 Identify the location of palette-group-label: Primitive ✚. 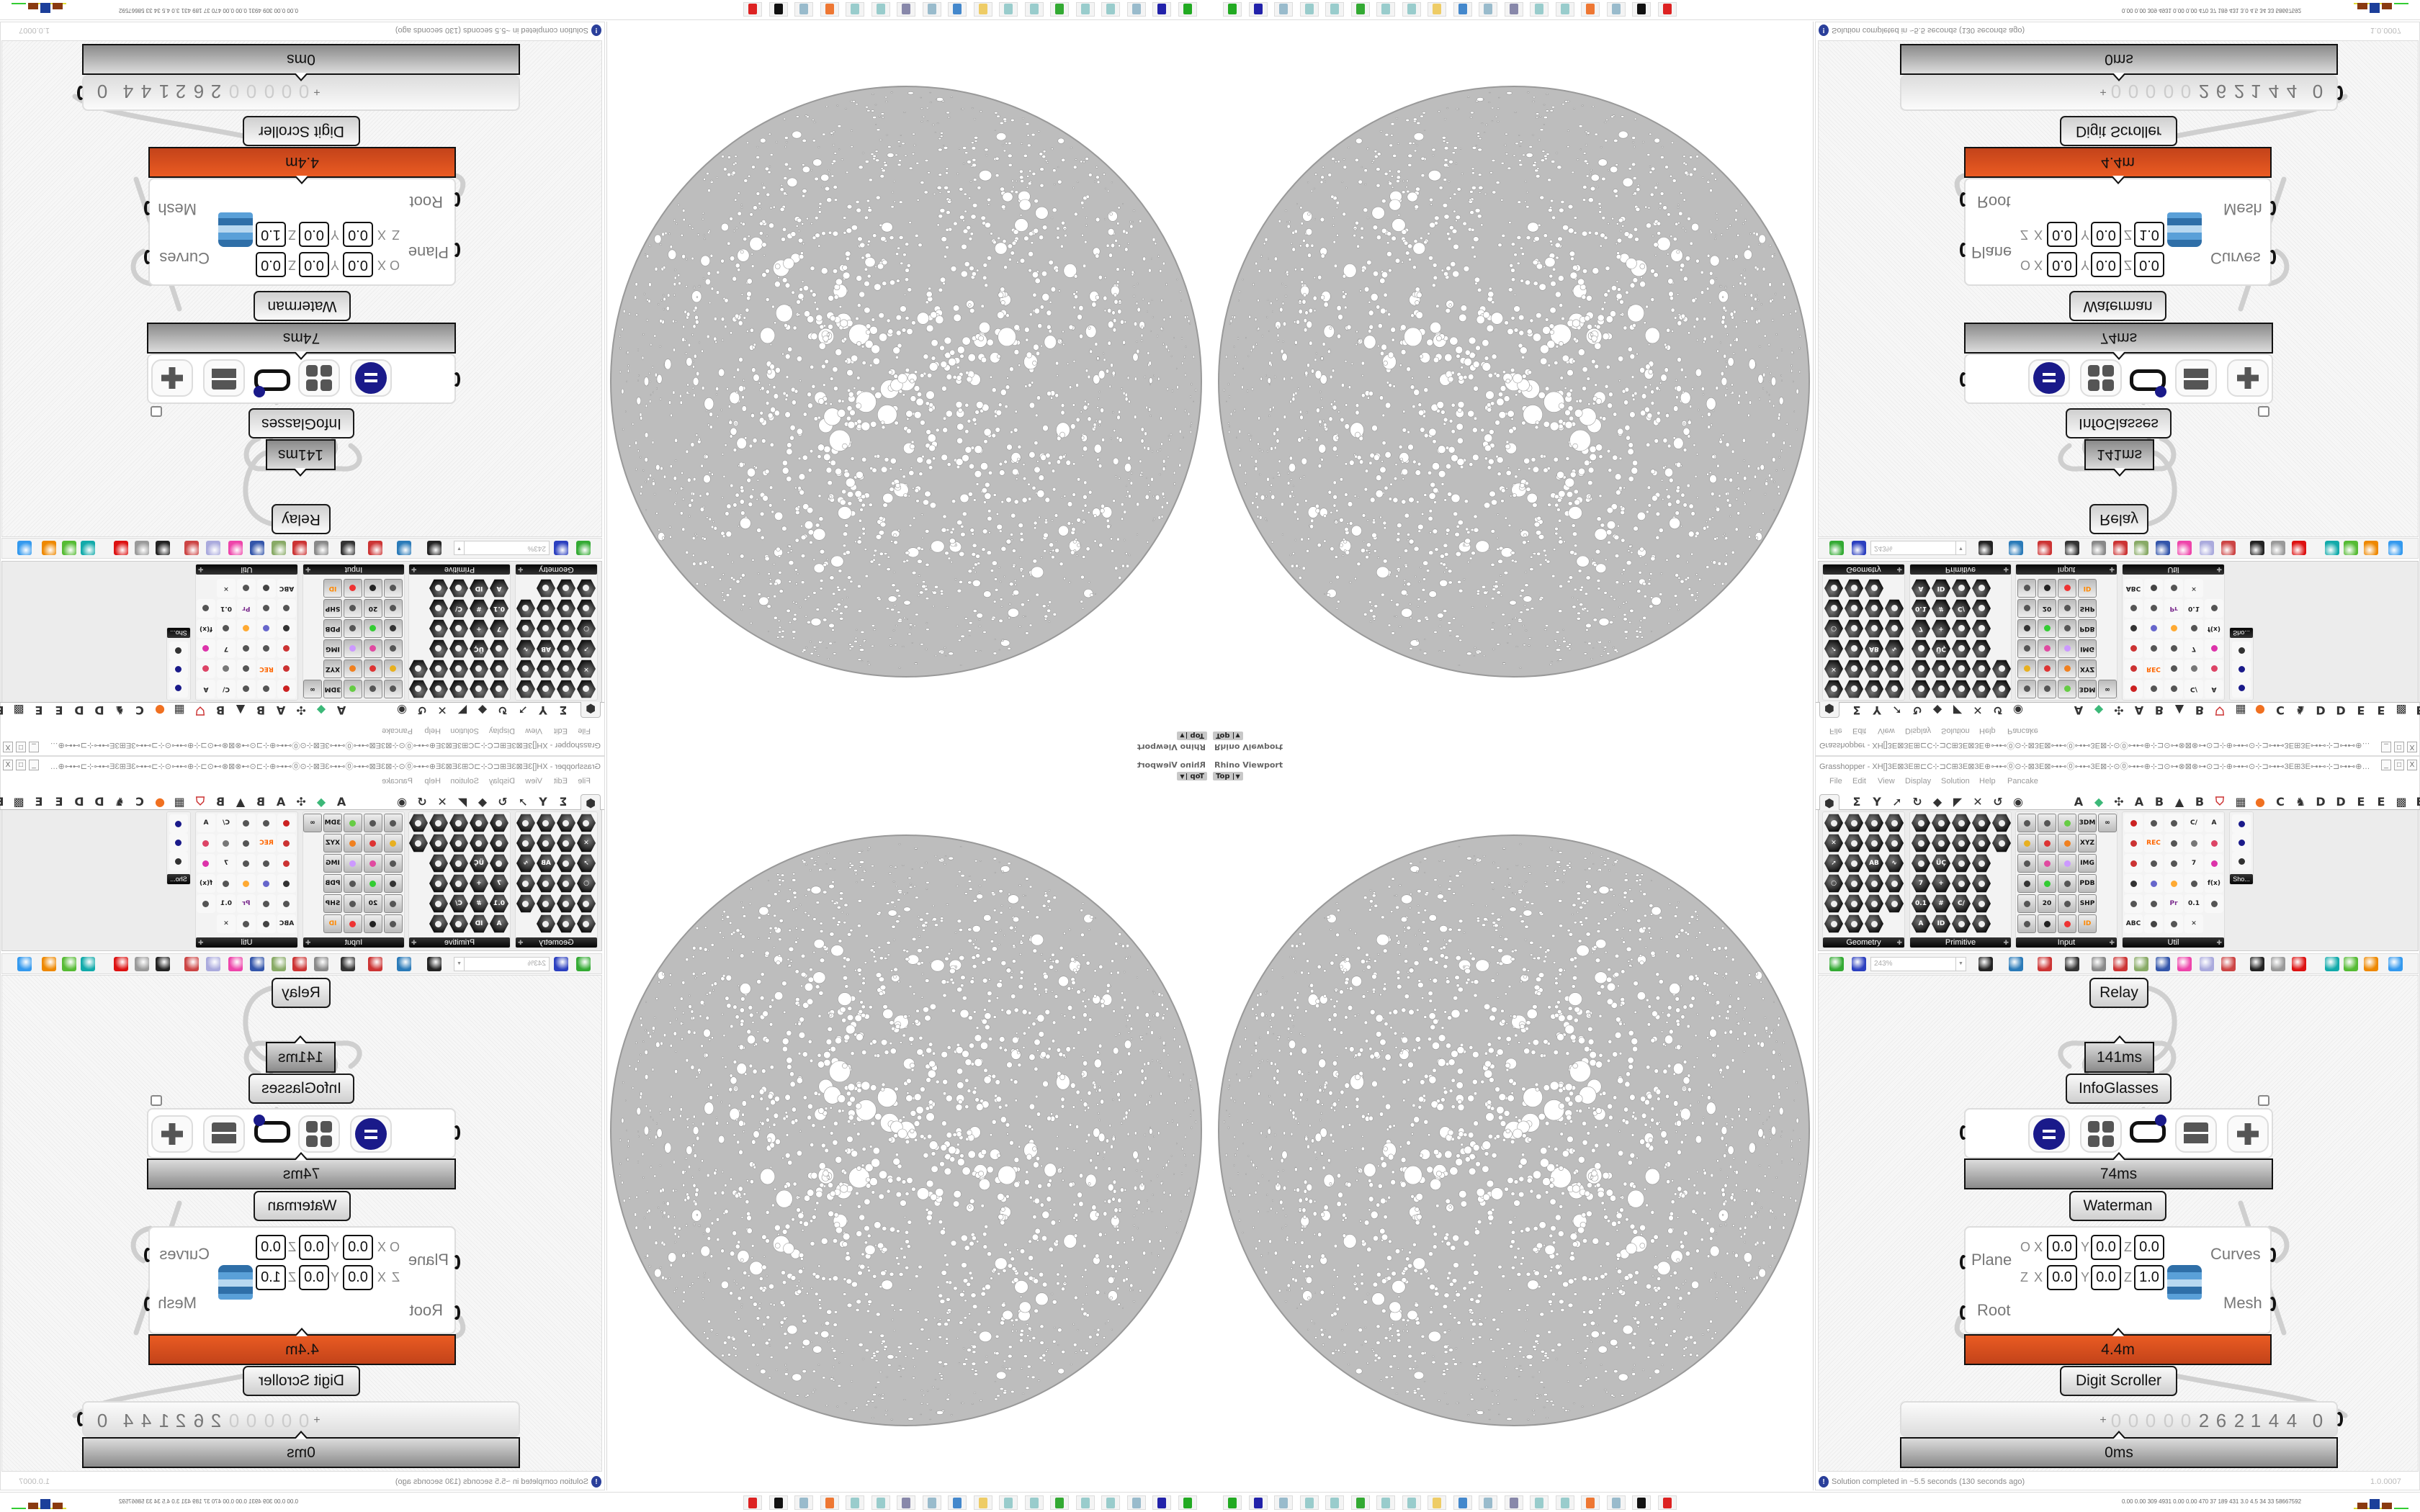
(1960, 942).